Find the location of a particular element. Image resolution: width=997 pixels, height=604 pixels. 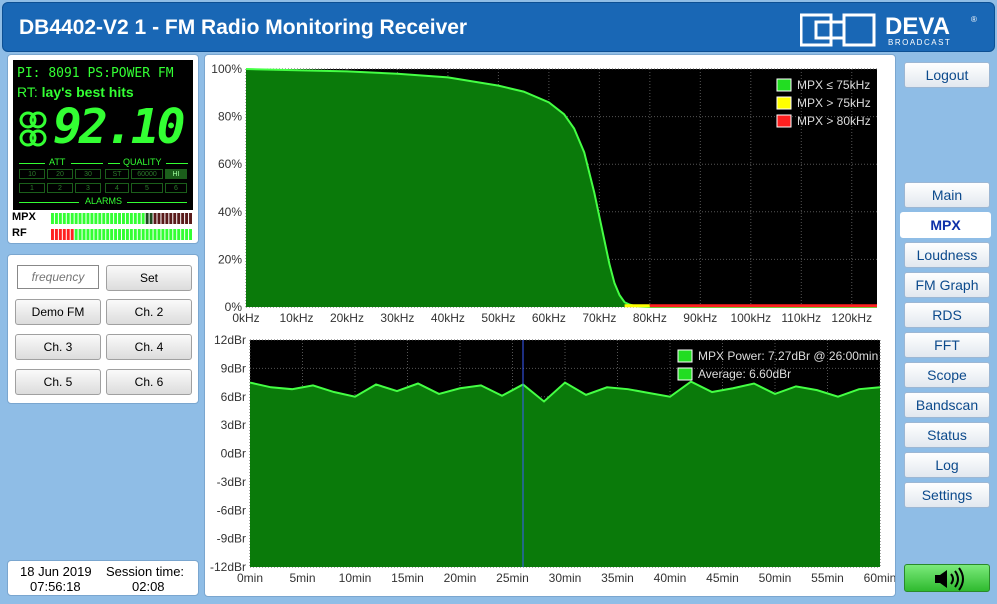

y-tick-label: 20% is located at coordinates (230, 259).